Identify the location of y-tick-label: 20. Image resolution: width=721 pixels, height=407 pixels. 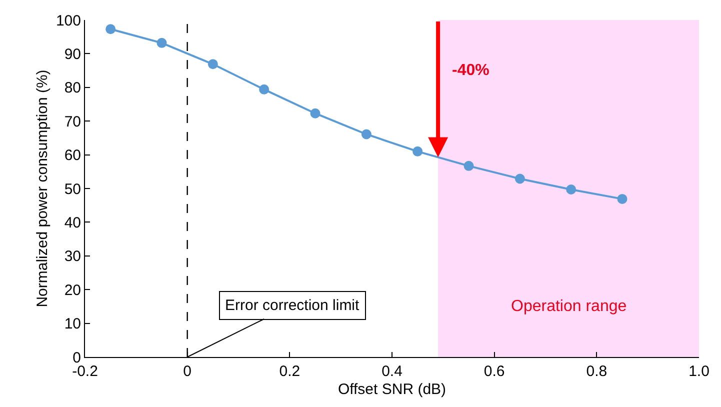
(72, 290).